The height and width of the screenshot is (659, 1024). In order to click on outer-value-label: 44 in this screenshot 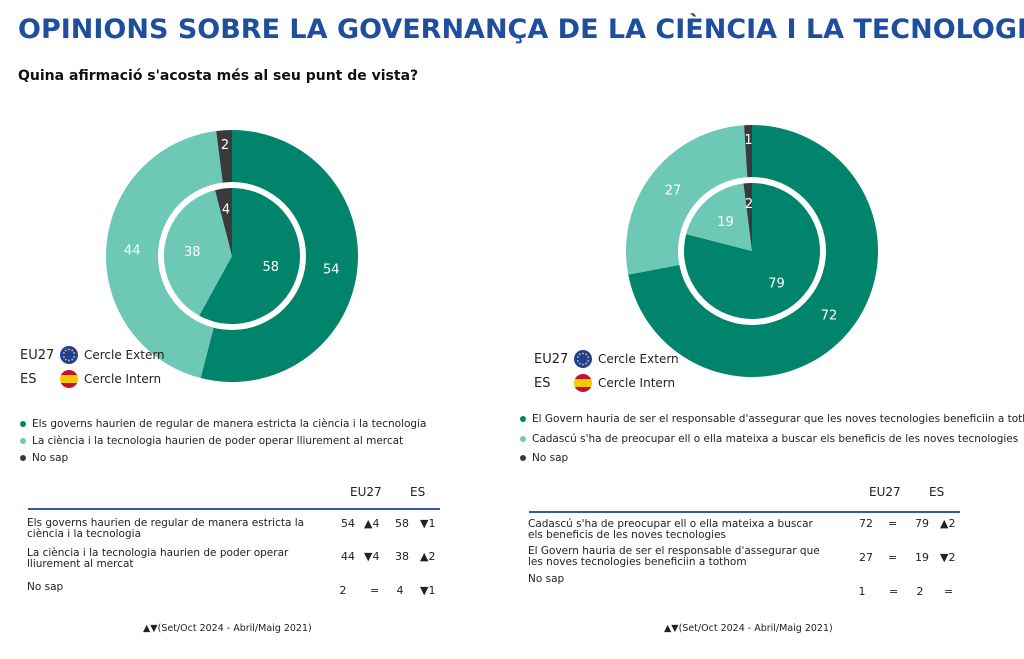, I will do `click(132, 251)`.